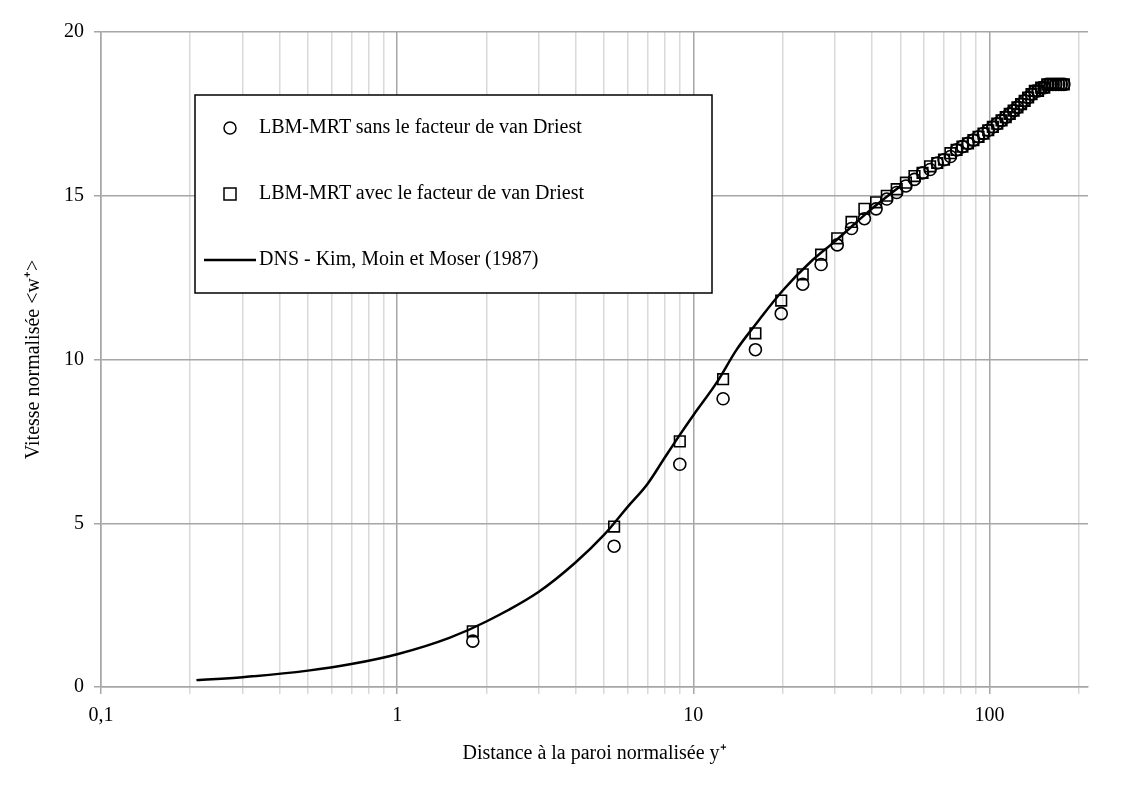 This screenshot has width=1148, height=789. I want to click on x-tick-label: 10, so click(693, 714).